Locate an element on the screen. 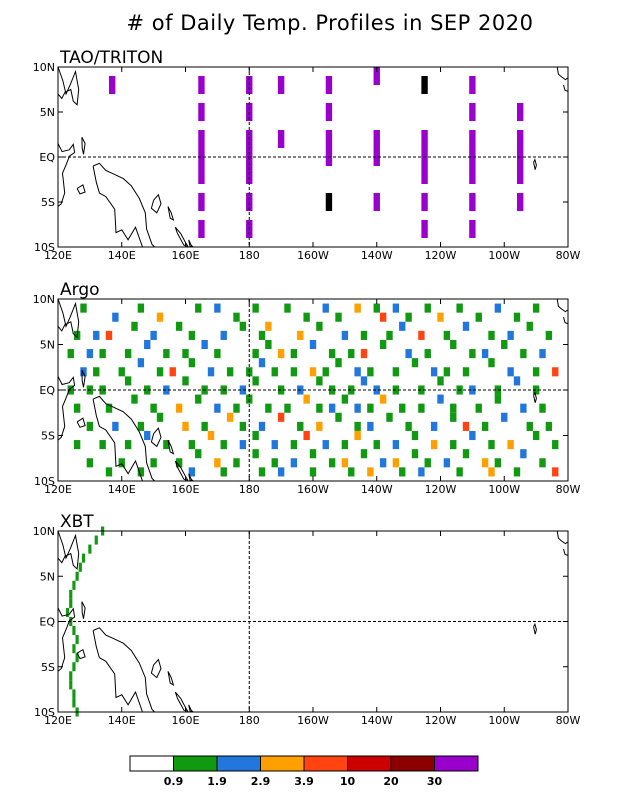 The width and height of the screenshot is (618, 800). colorbar-tick-label: 3.9 is located at coordinates (304, 781).